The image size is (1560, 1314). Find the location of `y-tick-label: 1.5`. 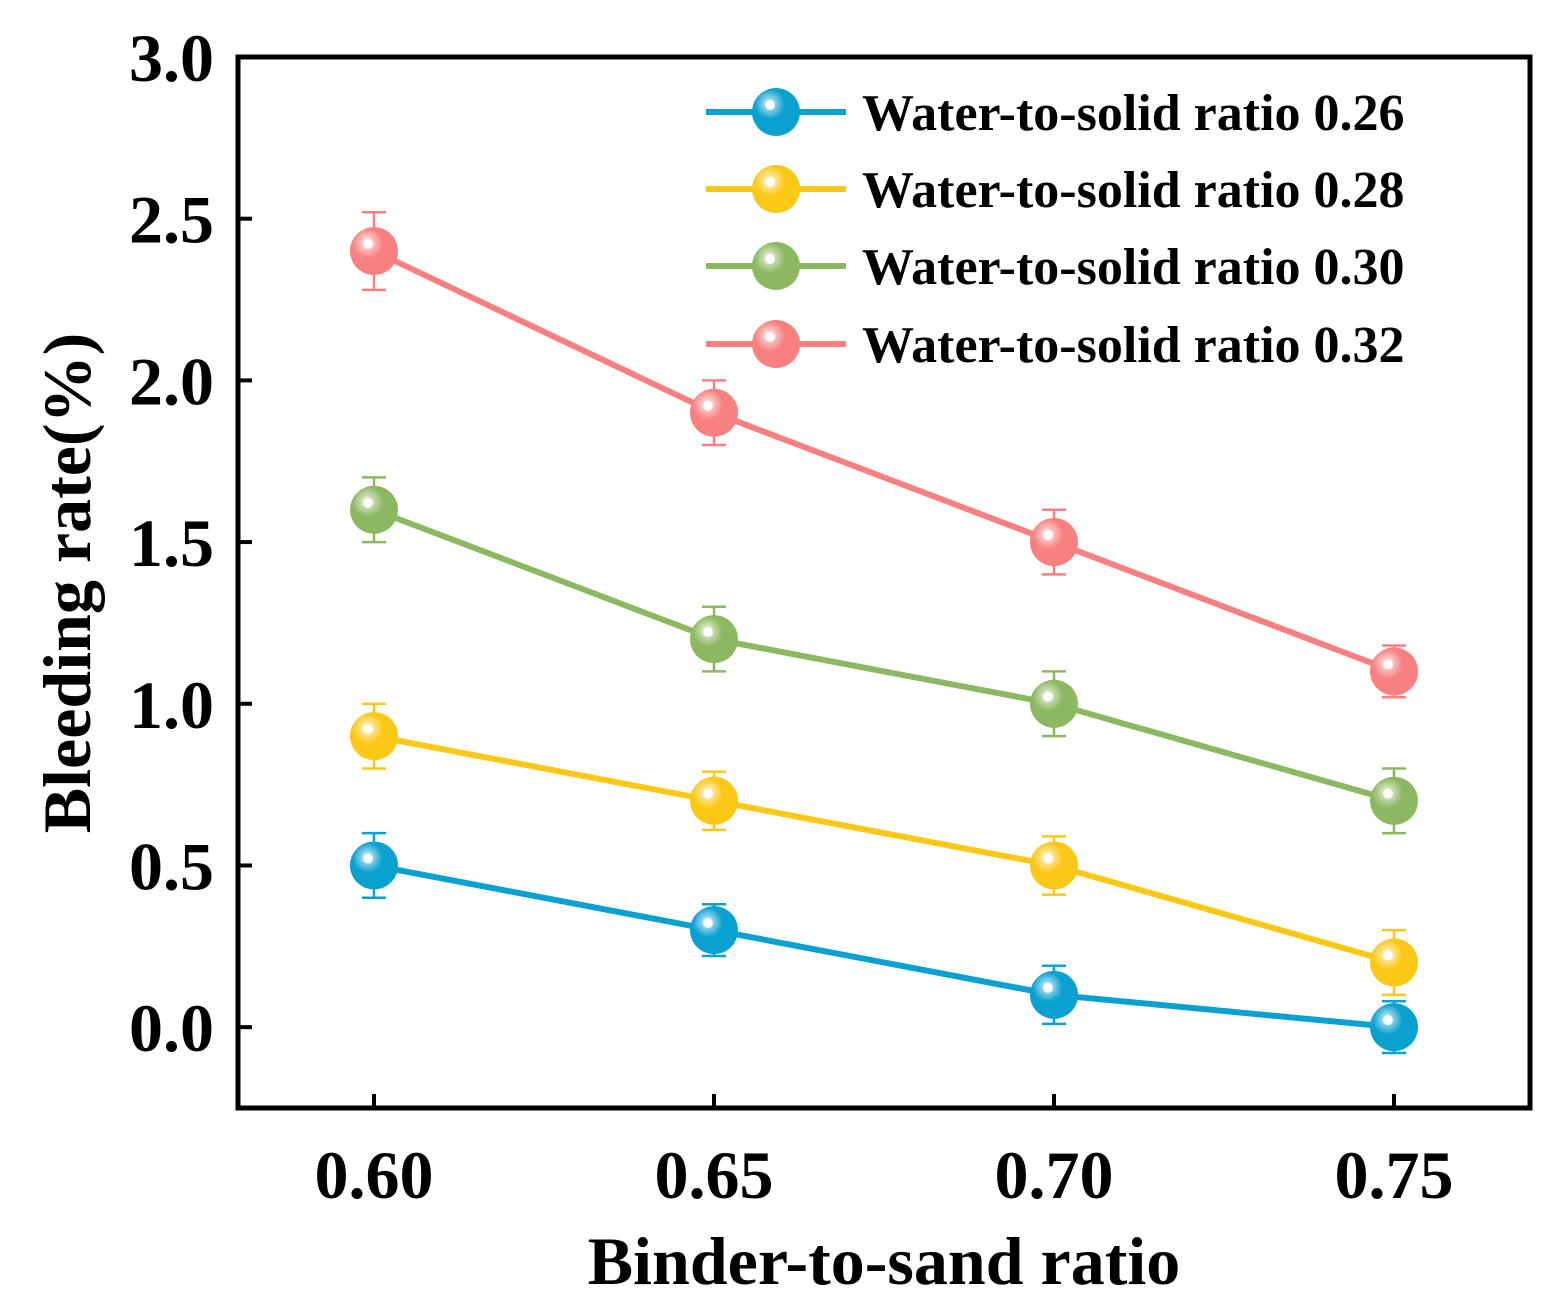

y-tick-label: 1.5 is located at coordinates (171, 543).